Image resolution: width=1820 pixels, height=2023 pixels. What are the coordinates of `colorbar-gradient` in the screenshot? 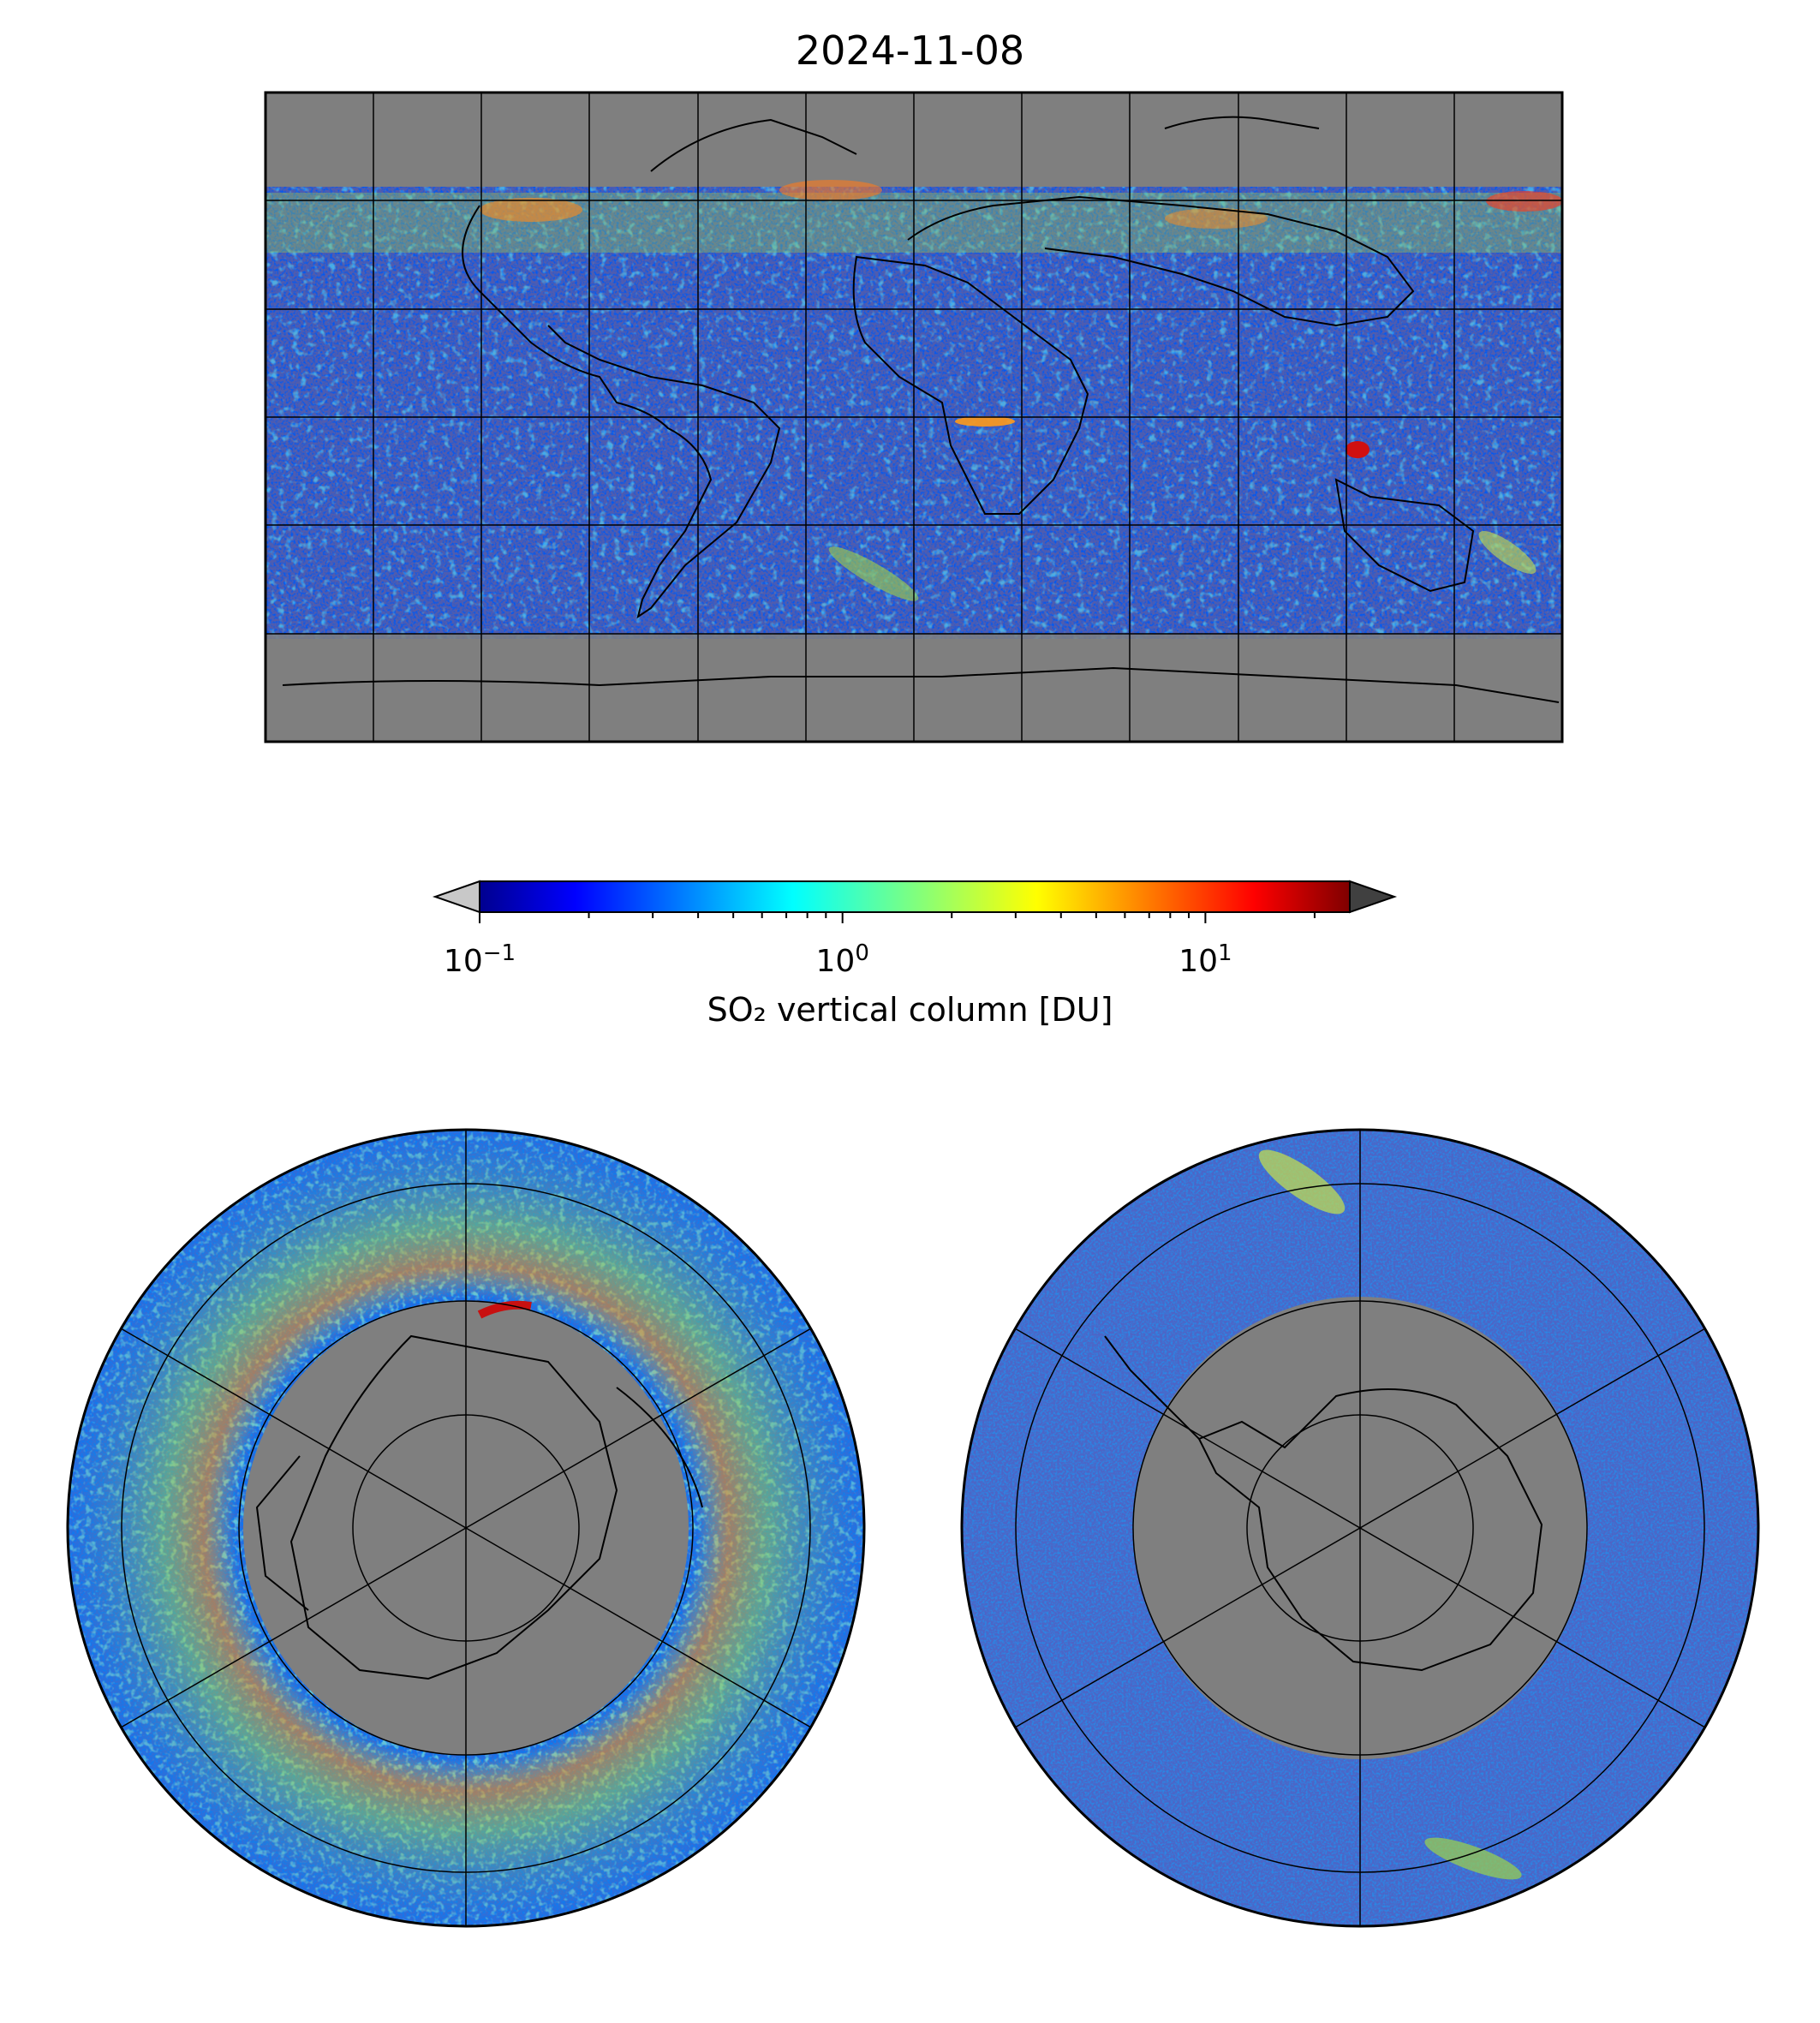 It's located at (915, 896).